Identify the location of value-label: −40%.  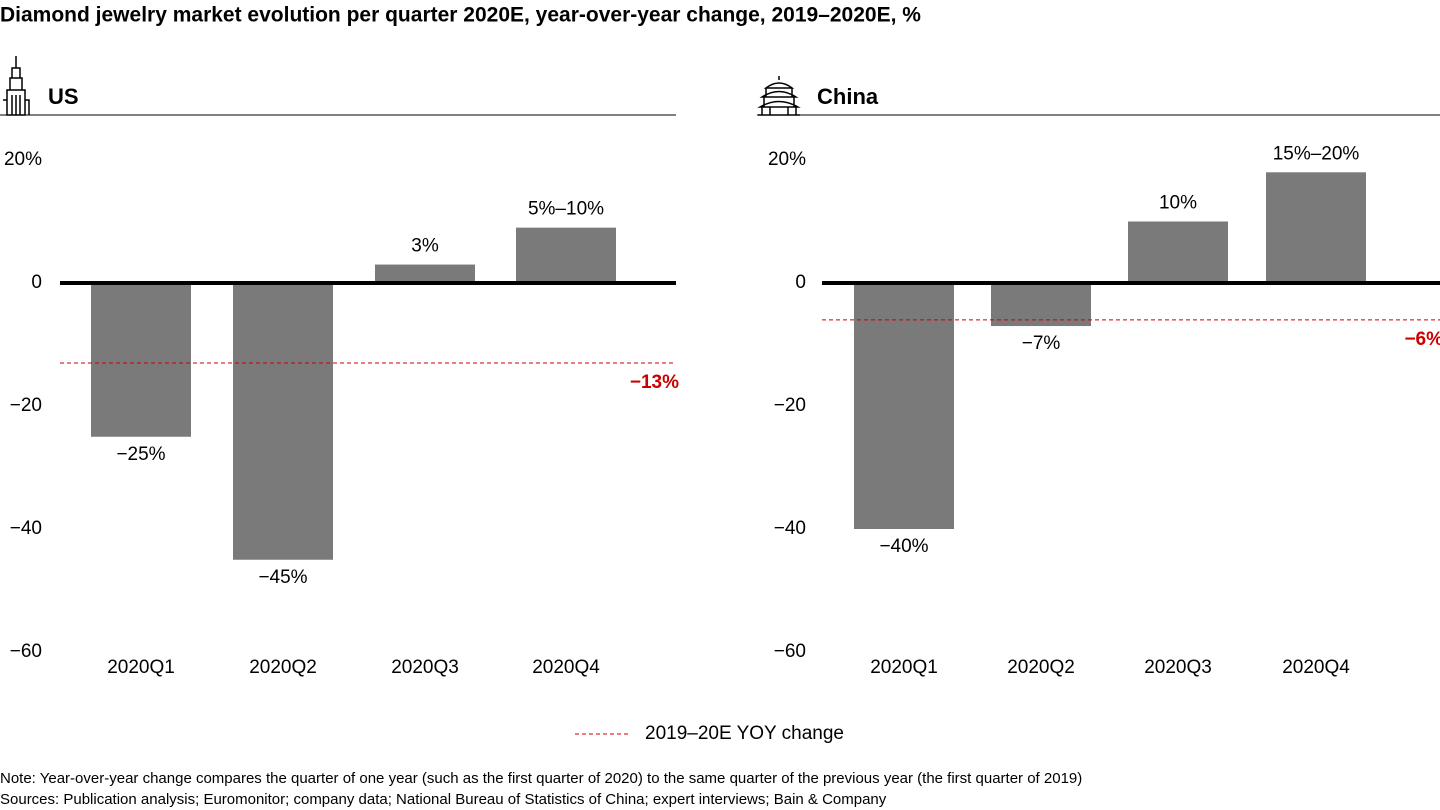
(903, 546).